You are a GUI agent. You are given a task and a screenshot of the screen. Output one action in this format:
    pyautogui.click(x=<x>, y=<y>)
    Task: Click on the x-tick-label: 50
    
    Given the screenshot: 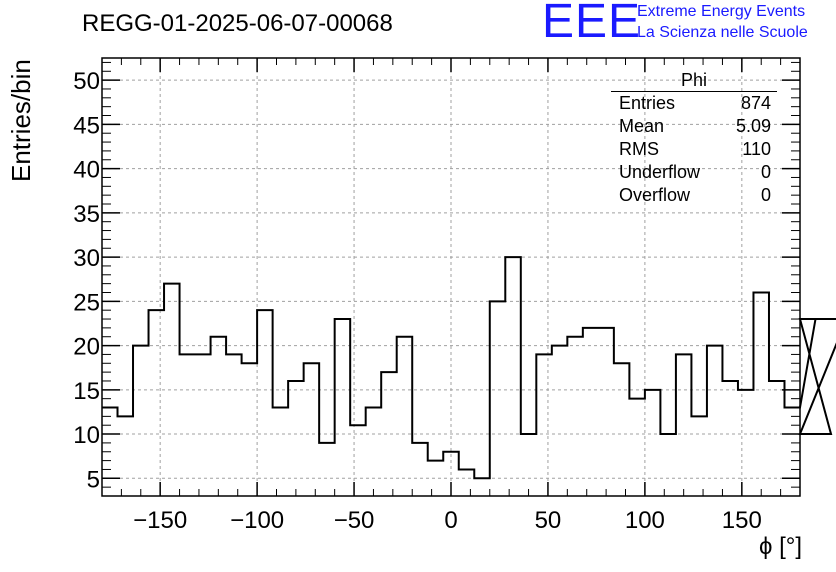 What is the action you would take?
    pyautogui.click(x=548, y=520)
    